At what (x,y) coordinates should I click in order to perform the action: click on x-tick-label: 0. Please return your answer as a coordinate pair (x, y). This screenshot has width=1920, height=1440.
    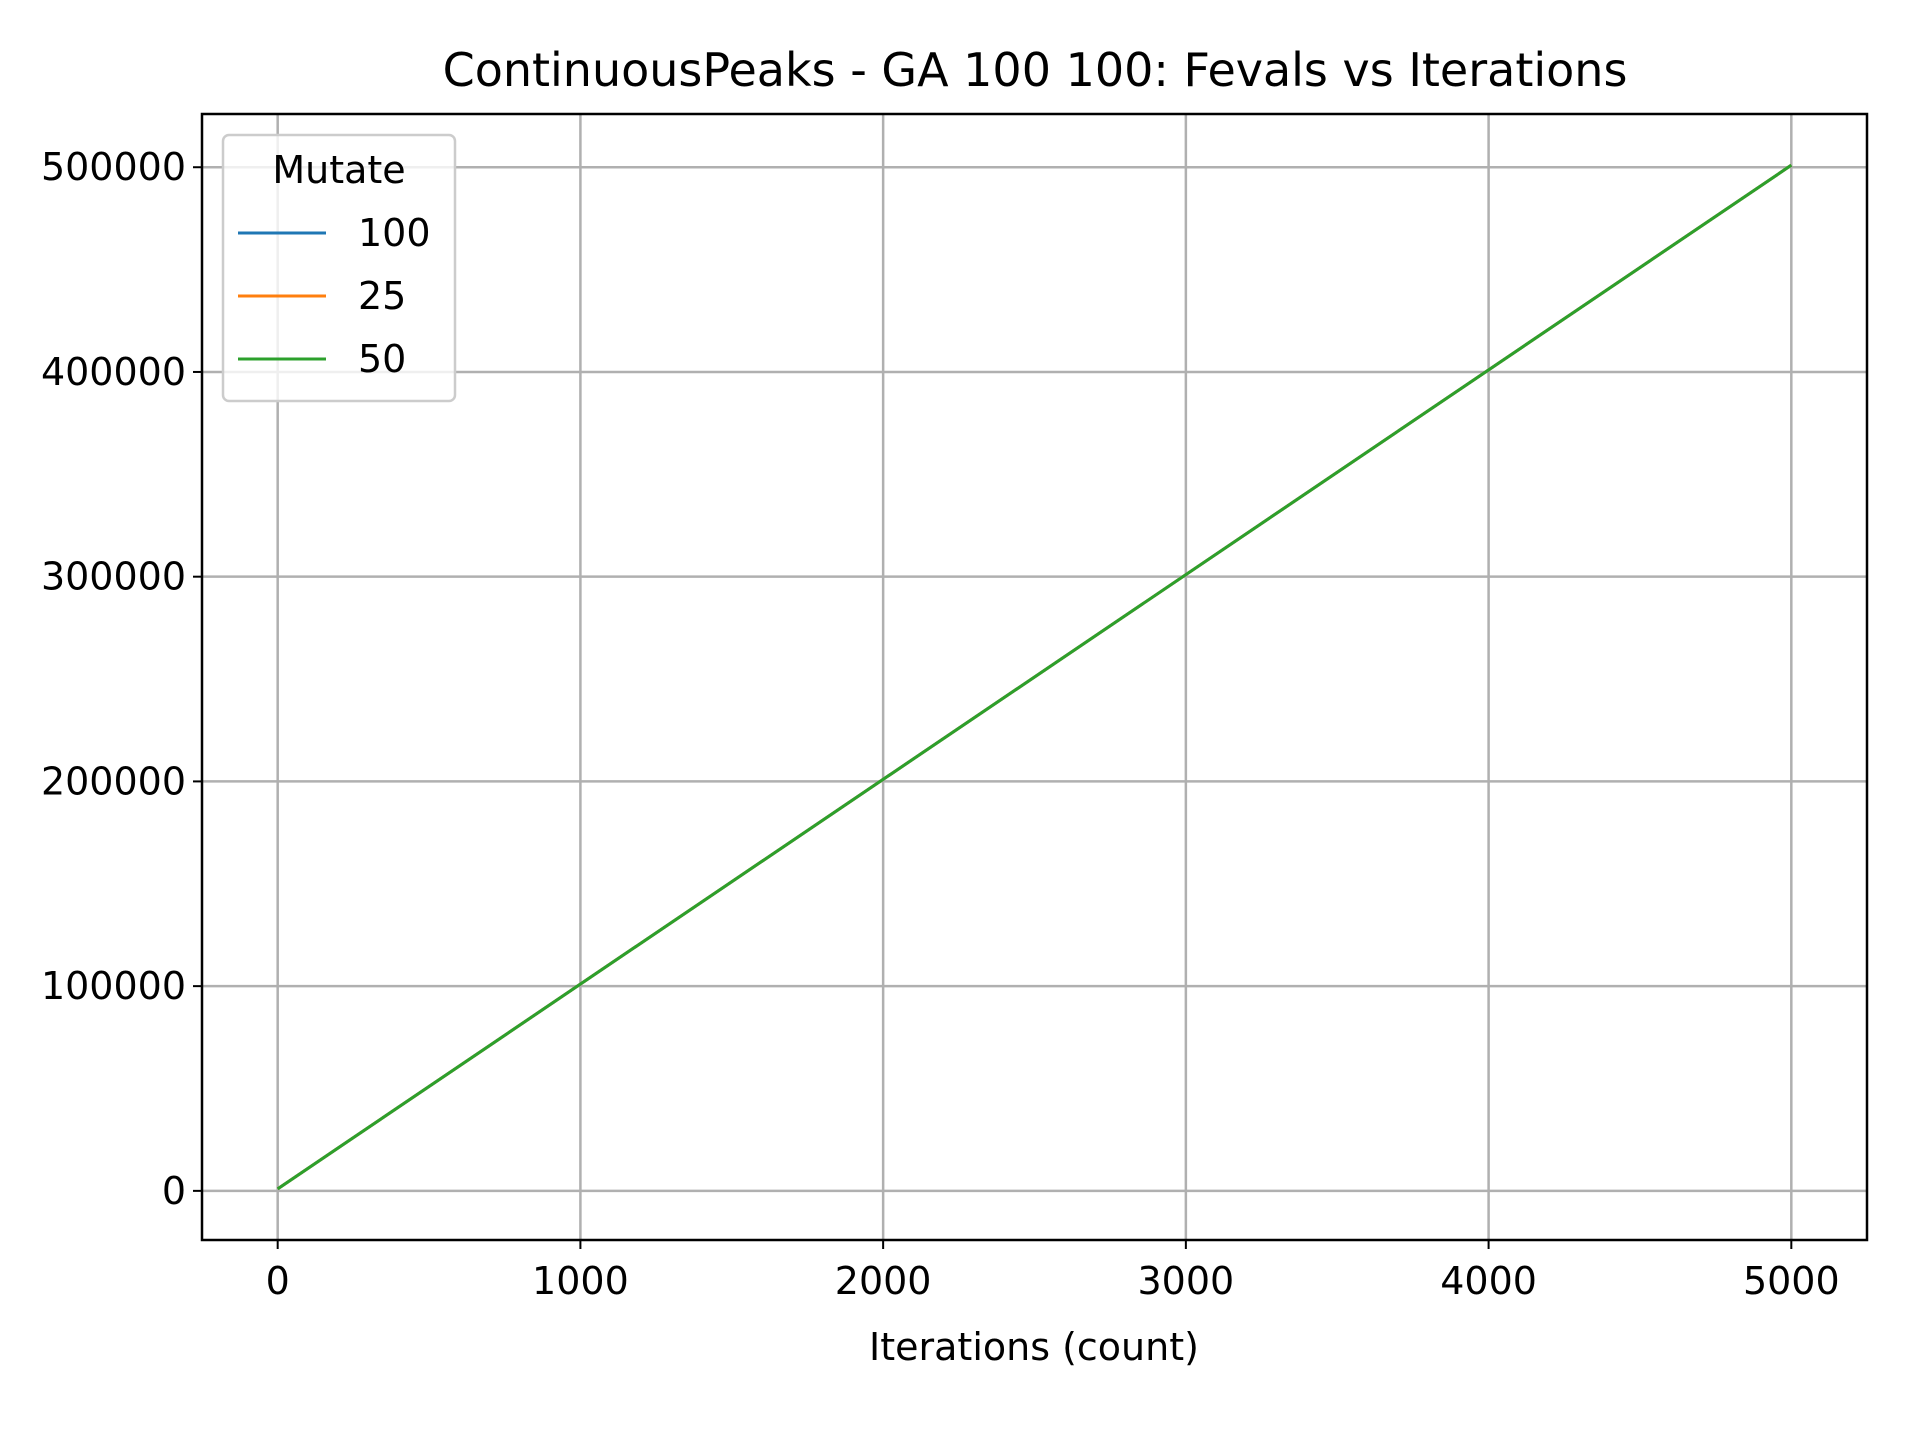
    Looking at the image, I should click on (278, 1281).